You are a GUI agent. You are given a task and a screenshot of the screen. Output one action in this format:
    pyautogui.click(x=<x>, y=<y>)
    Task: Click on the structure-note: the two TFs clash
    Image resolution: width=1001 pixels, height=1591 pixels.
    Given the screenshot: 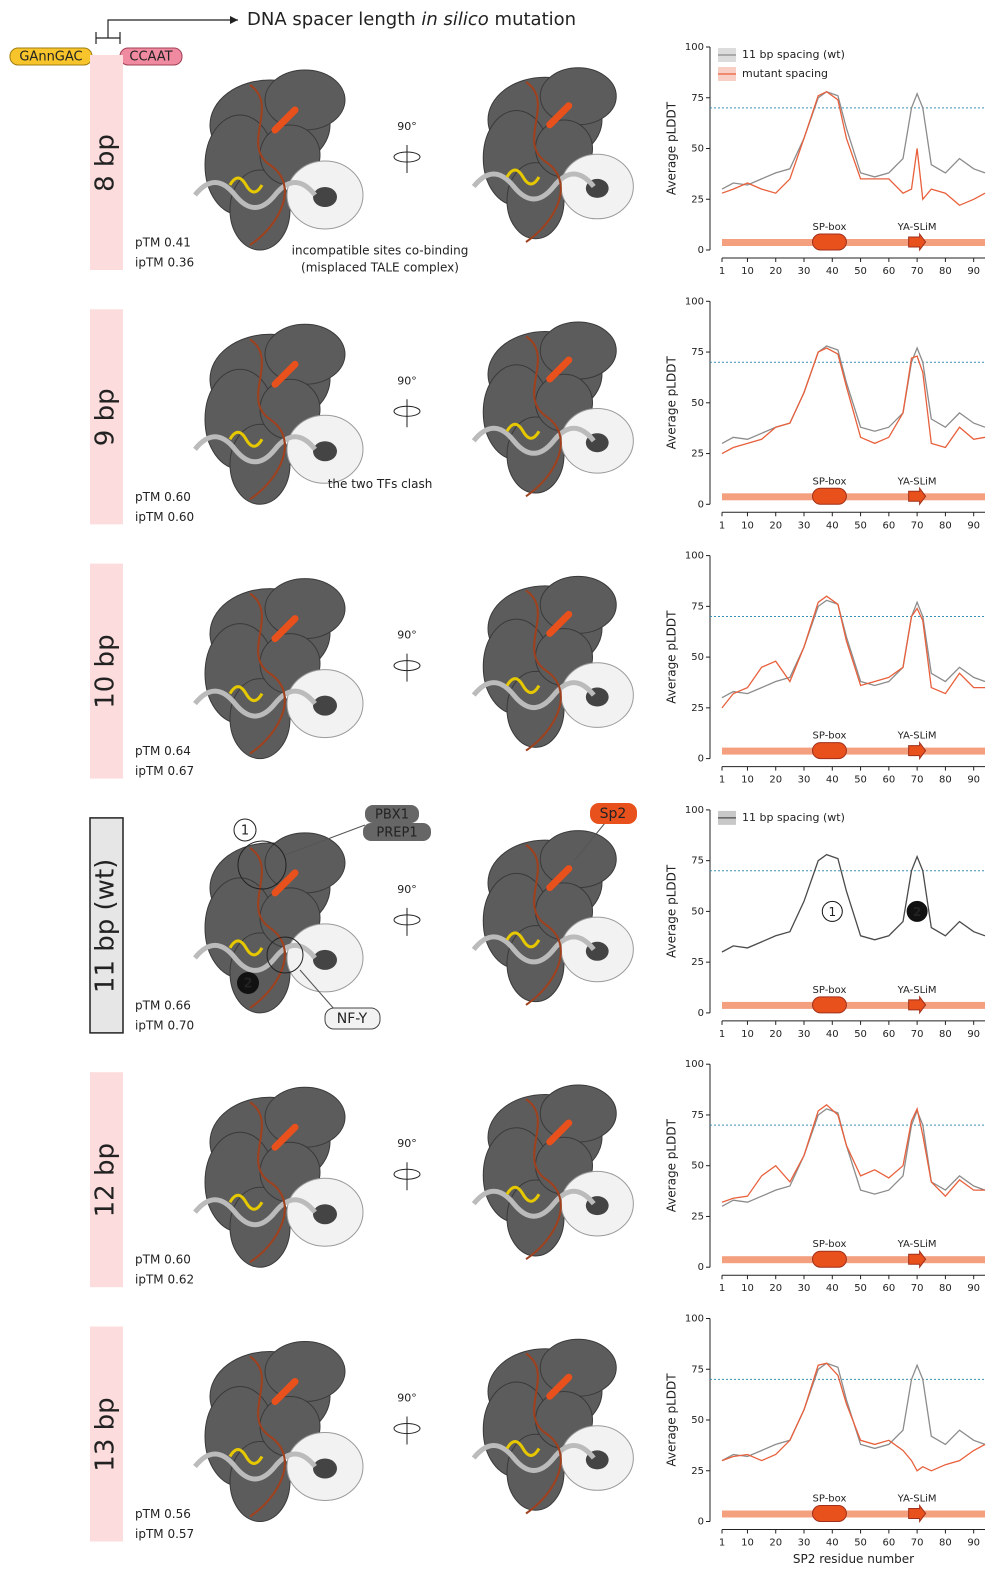 What is the action you would take?
    pyautogui.click(x=380, y=484)
    